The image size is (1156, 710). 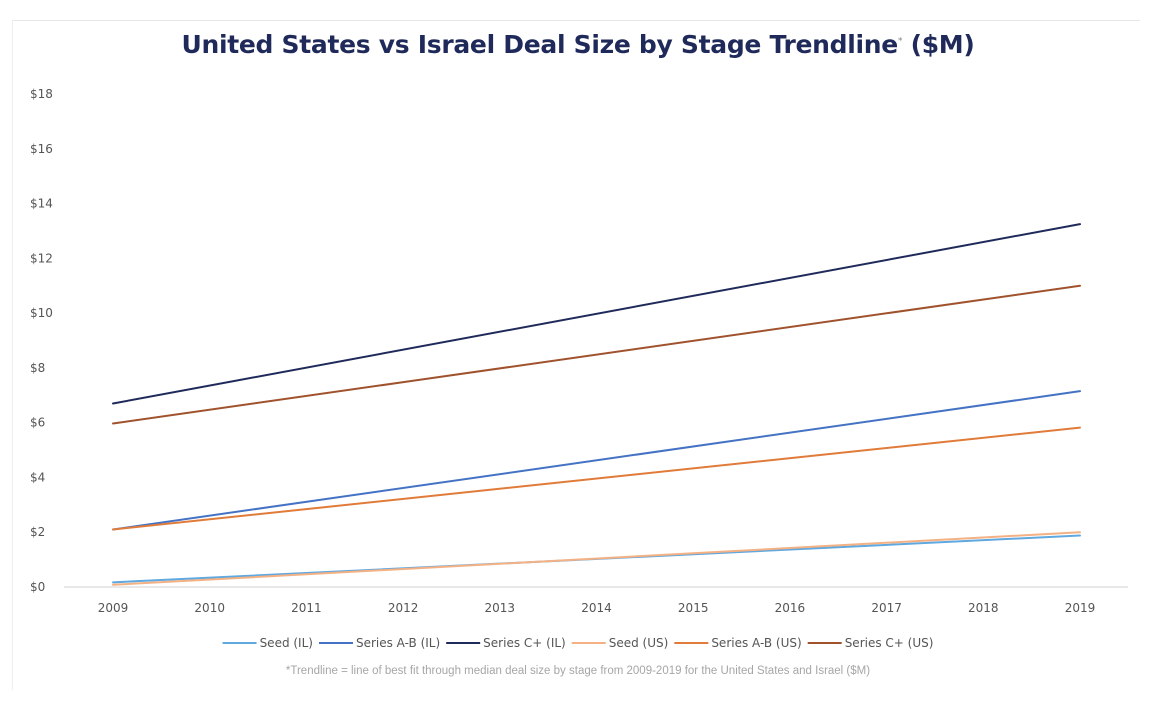 I want to click on x-tick-label: 2011, so click(x=306, y=608).